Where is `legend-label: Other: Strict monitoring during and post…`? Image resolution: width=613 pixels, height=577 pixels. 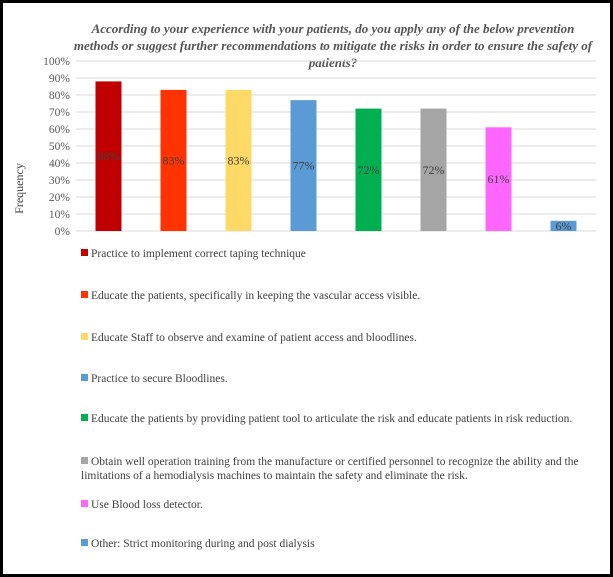 legend-label: Other: Strict monitoring during and post… is located at coordinates (203, 544).